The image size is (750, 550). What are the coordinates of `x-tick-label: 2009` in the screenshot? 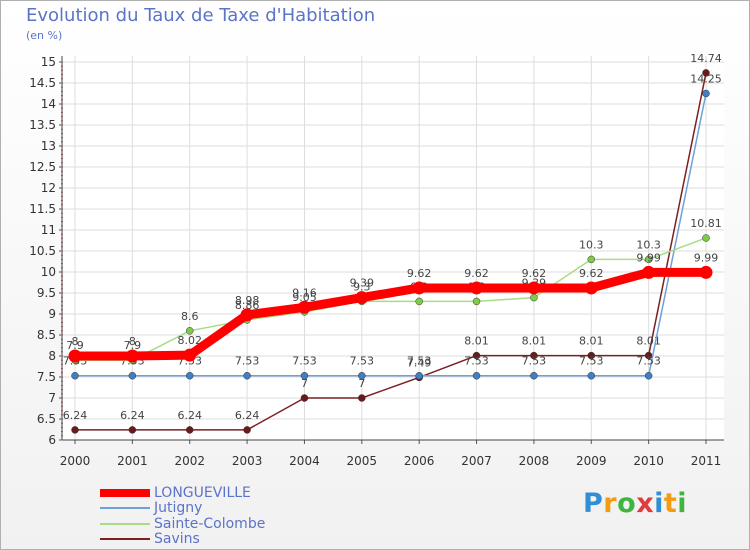 It's located at (591, 461).